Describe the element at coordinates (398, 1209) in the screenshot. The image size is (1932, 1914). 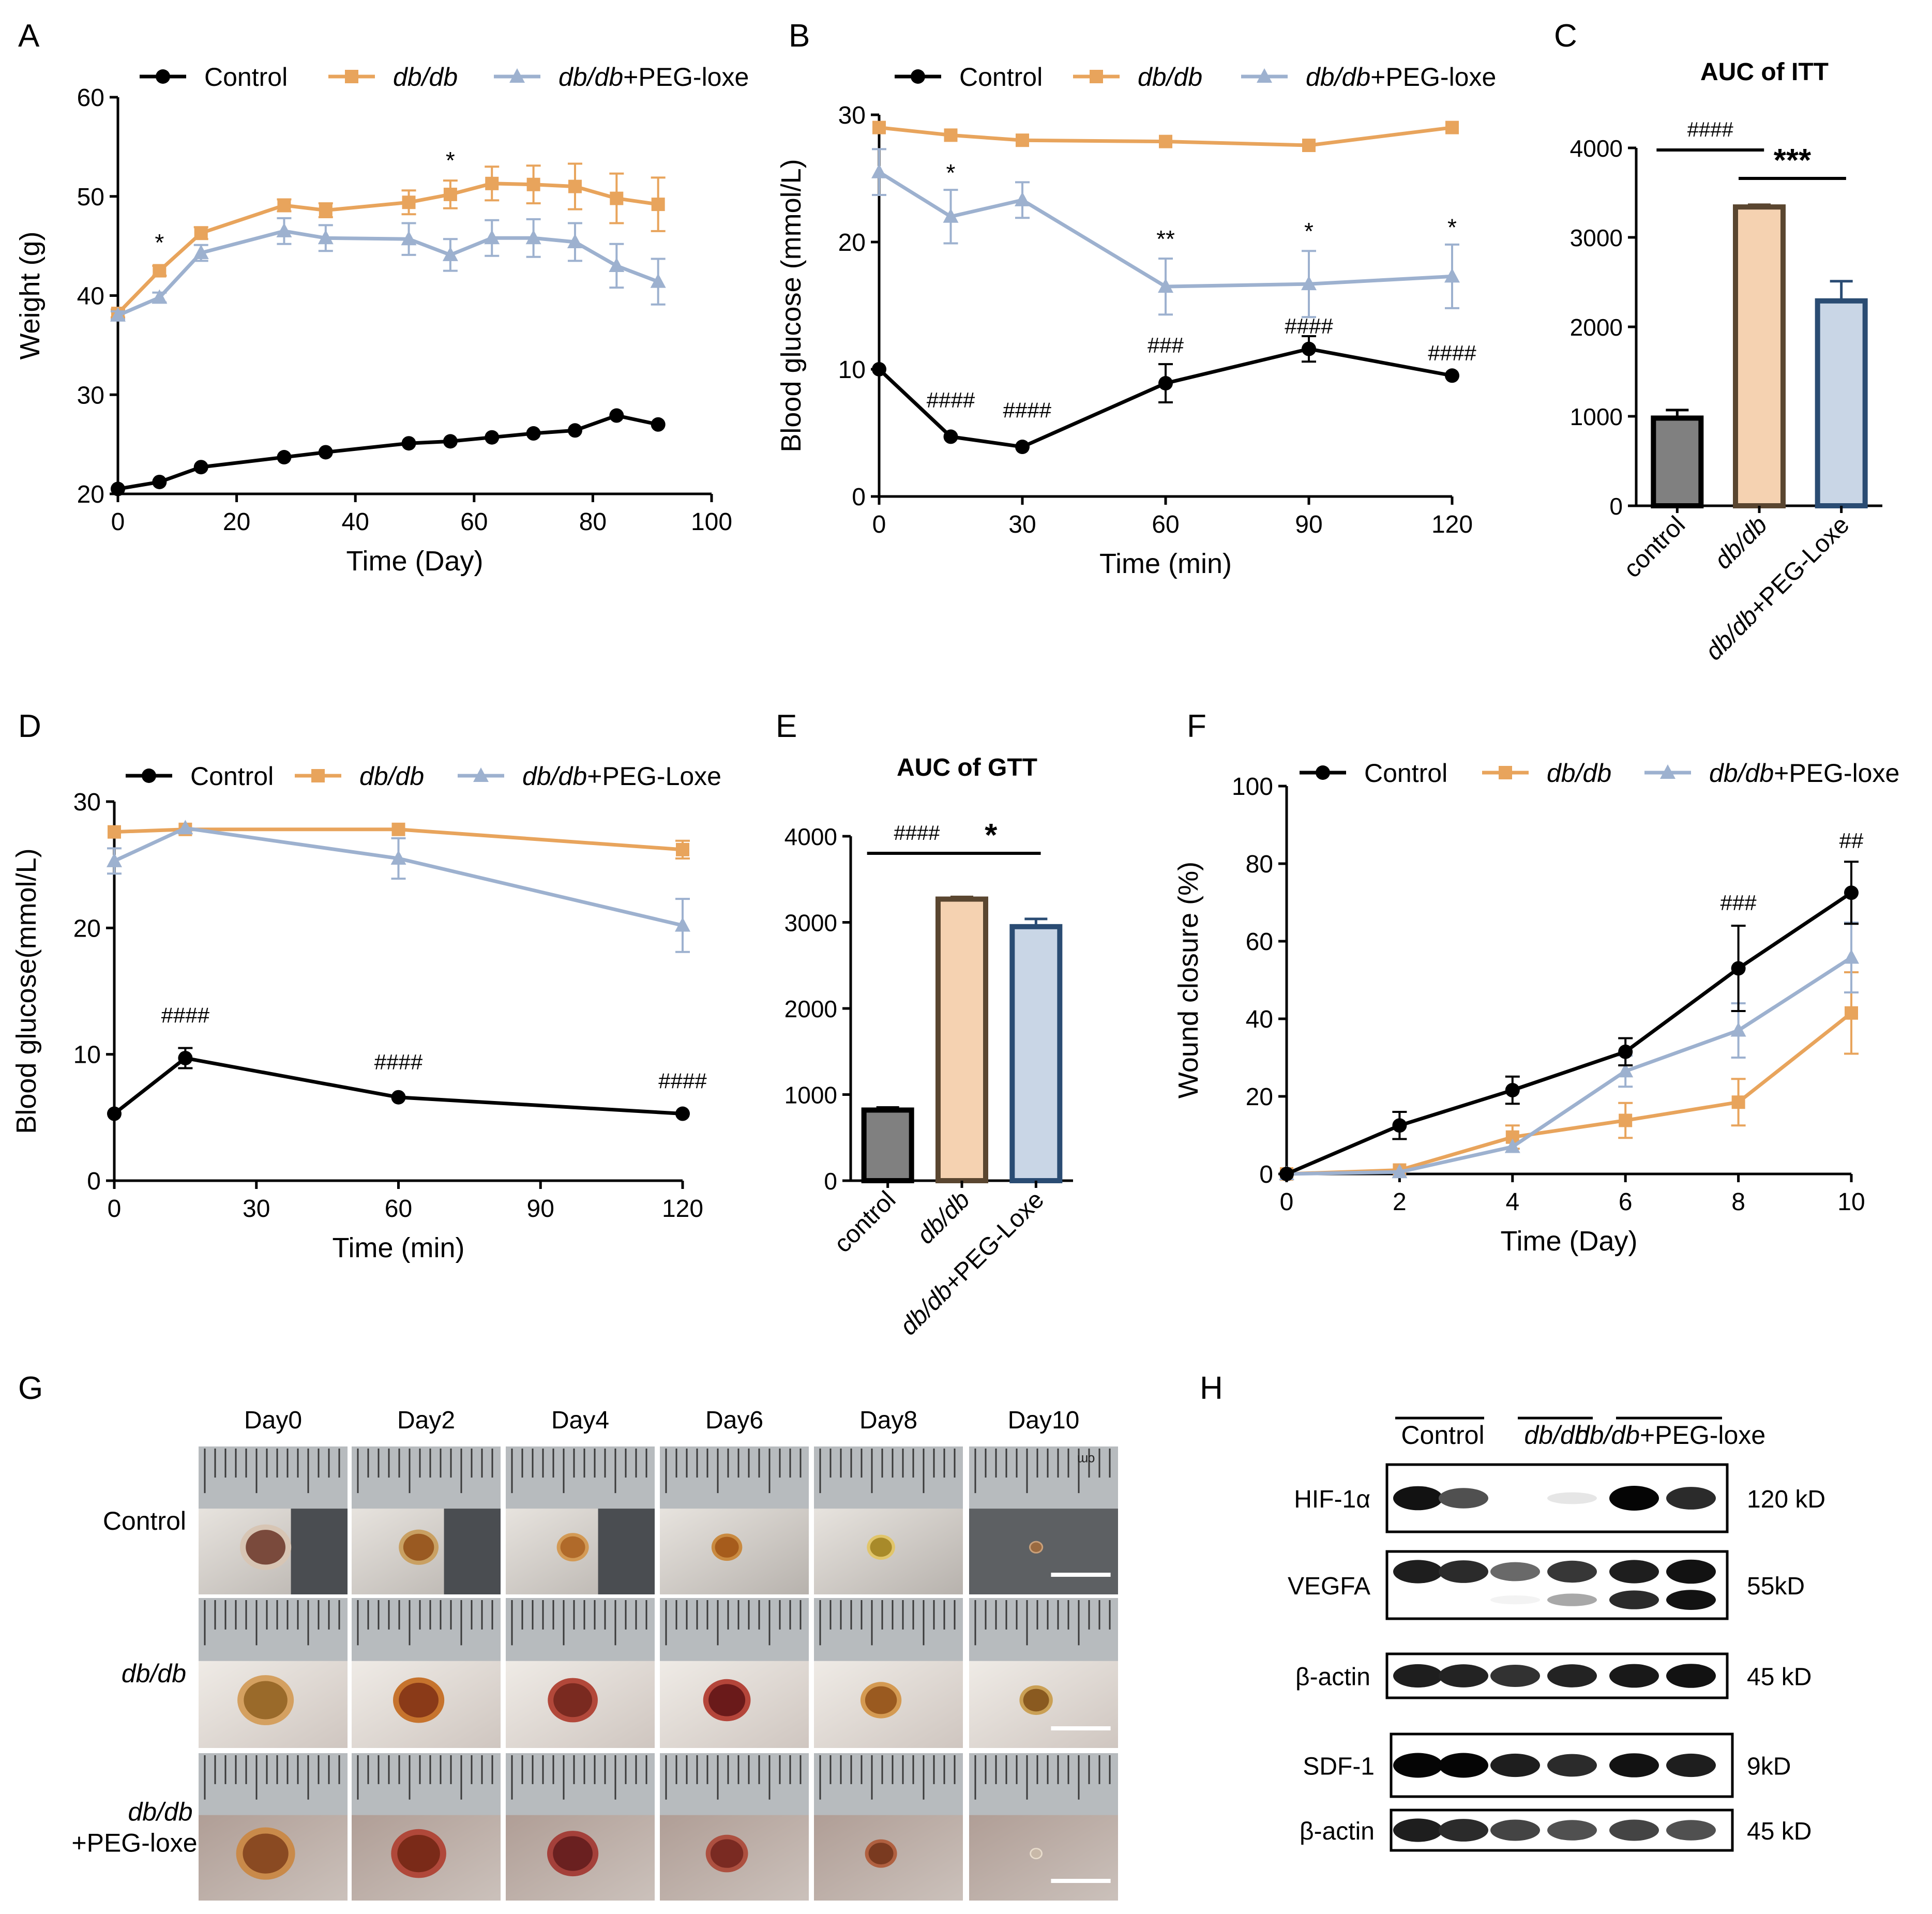
I see `x-tick-label: 60` at that location.